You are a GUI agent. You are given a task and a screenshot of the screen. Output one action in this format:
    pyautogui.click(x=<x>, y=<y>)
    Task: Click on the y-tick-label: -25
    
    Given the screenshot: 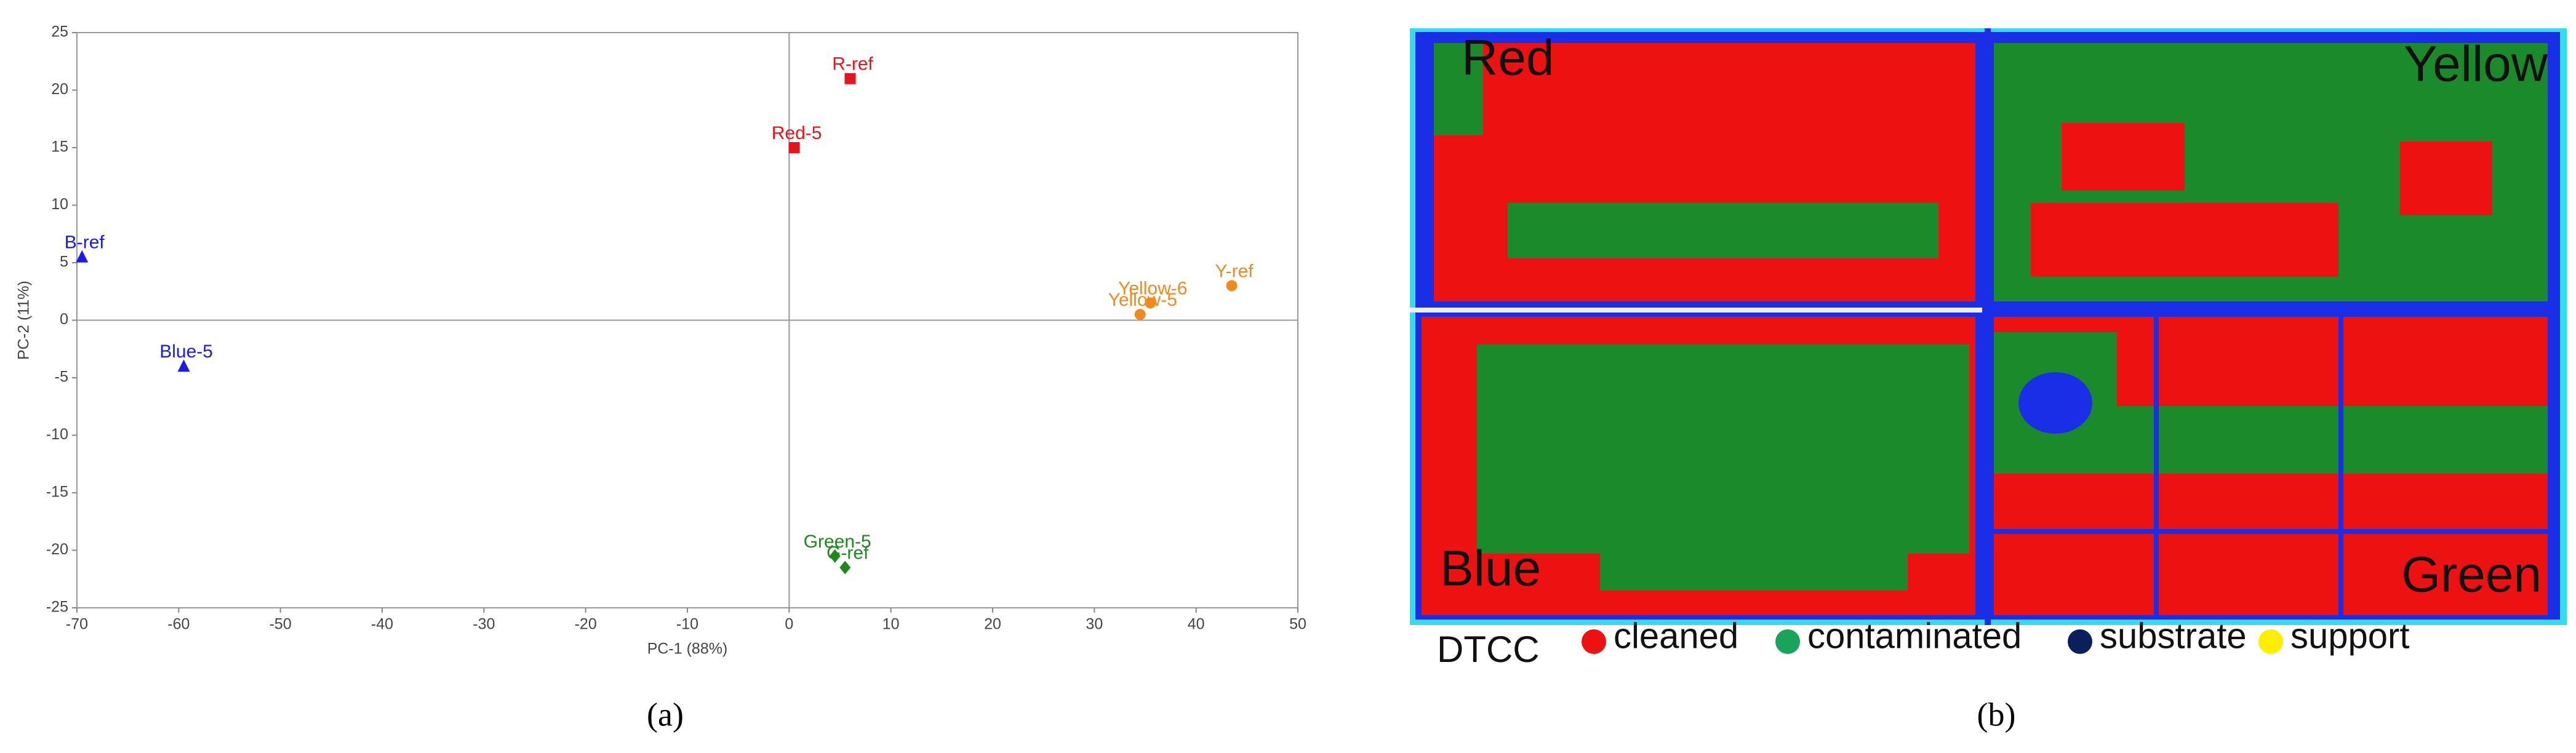 What is the action you would take?
    pyautogui.click(x=57, y=608)
    